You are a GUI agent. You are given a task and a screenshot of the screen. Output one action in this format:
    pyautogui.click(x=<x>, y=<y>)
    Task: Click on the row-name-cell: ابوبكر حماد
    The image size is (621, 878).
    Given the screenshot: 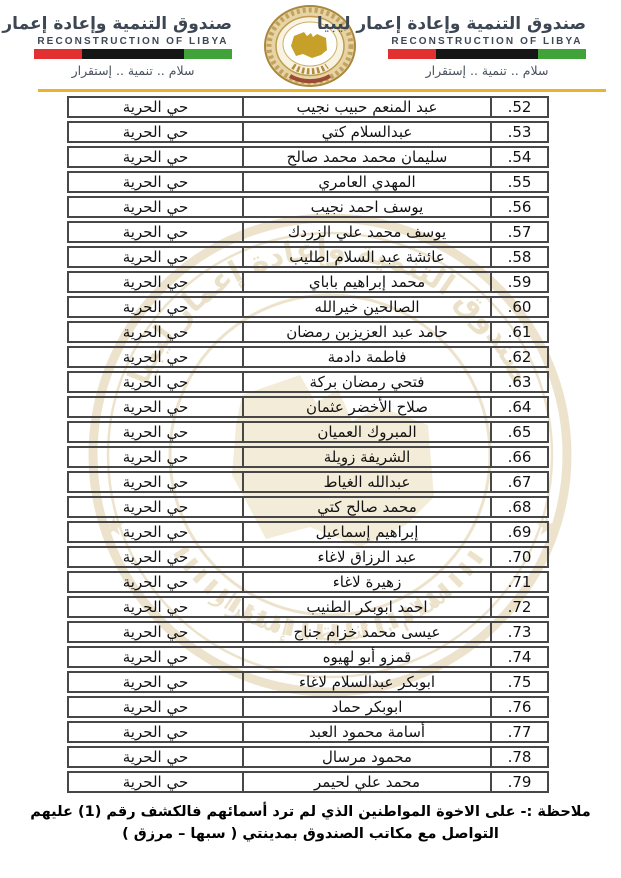 What is the action you would take?
    pyautogui.click(x=367, y=707)
    